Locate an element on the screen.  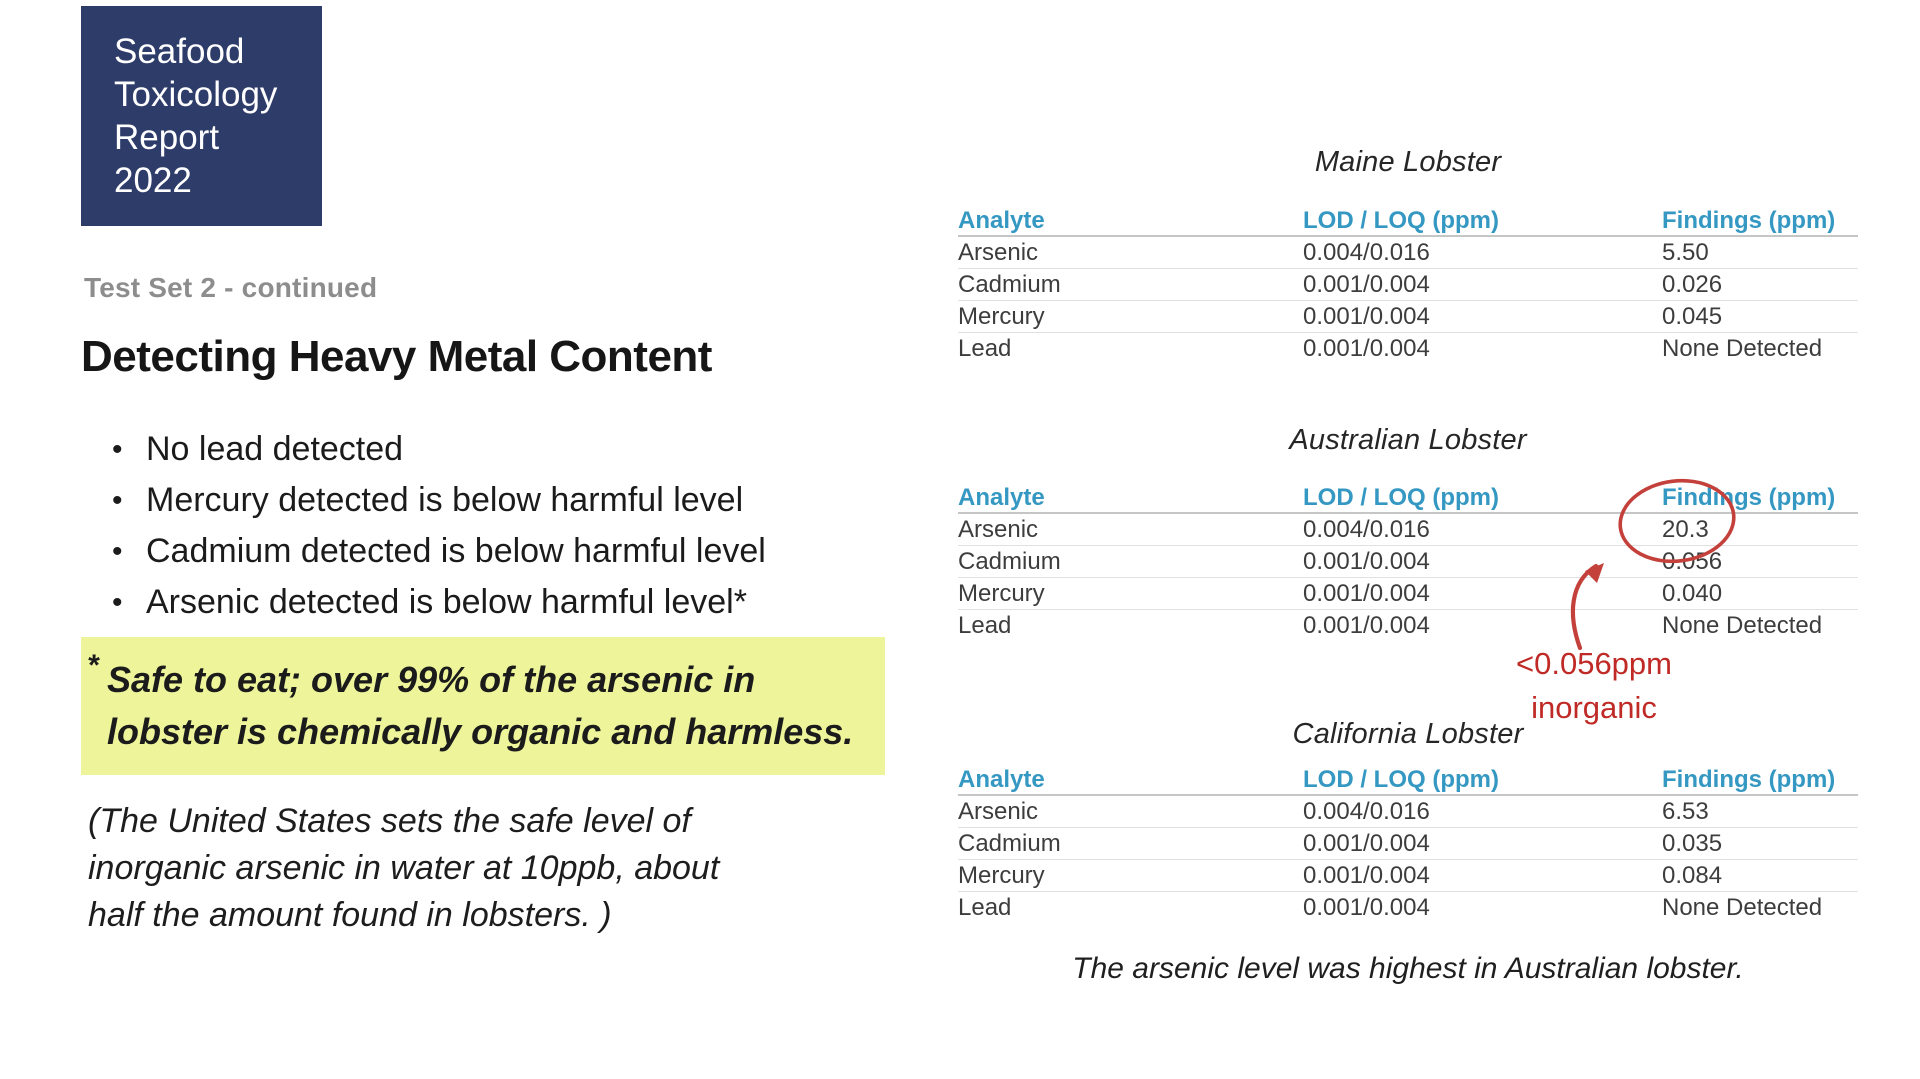
circle-highlight-icon is located at coordinates (1677, 521).